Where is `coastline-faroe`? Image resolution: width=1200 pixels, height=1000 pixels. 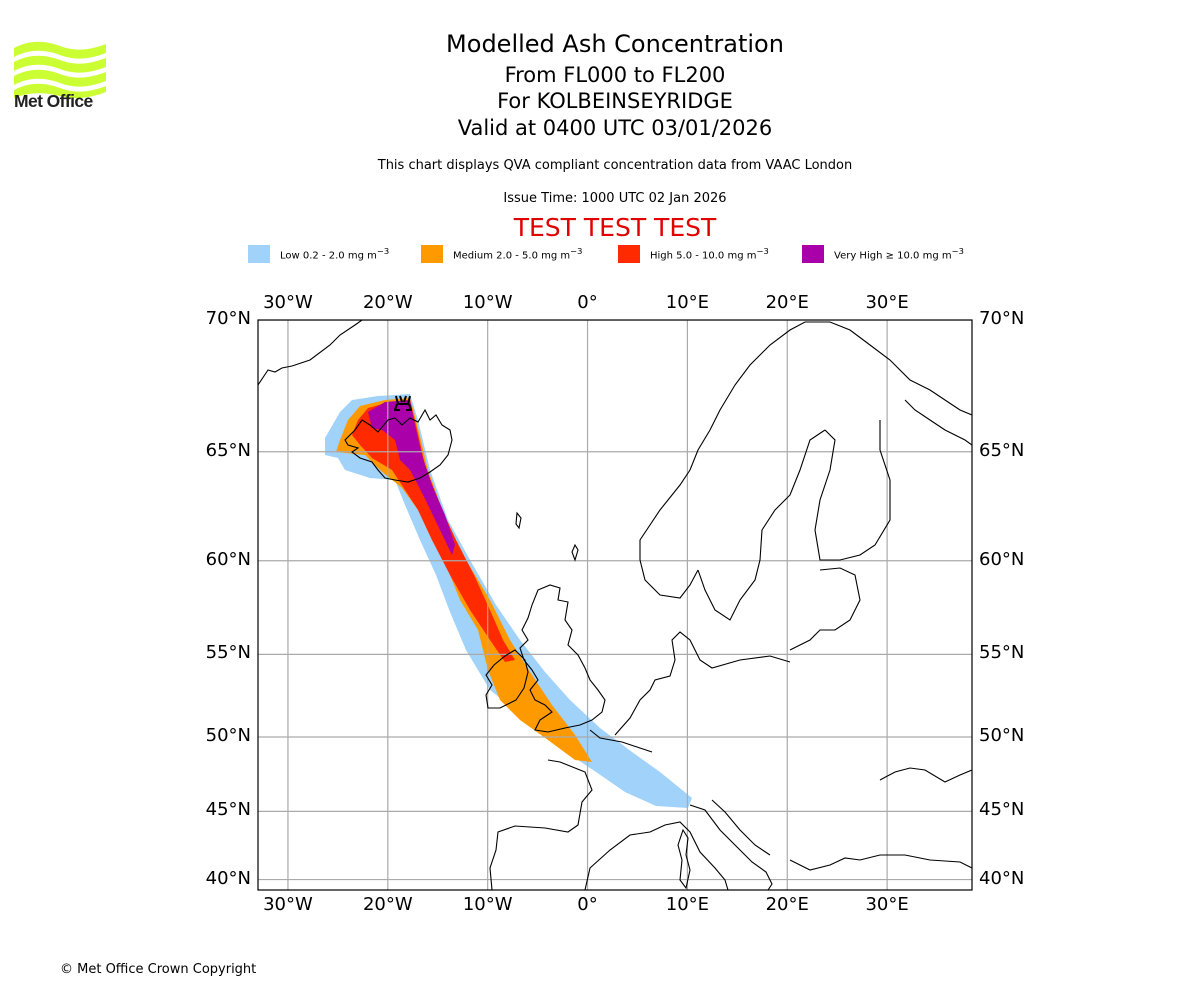 coastline-faroe is located at coordinates (518, 520).